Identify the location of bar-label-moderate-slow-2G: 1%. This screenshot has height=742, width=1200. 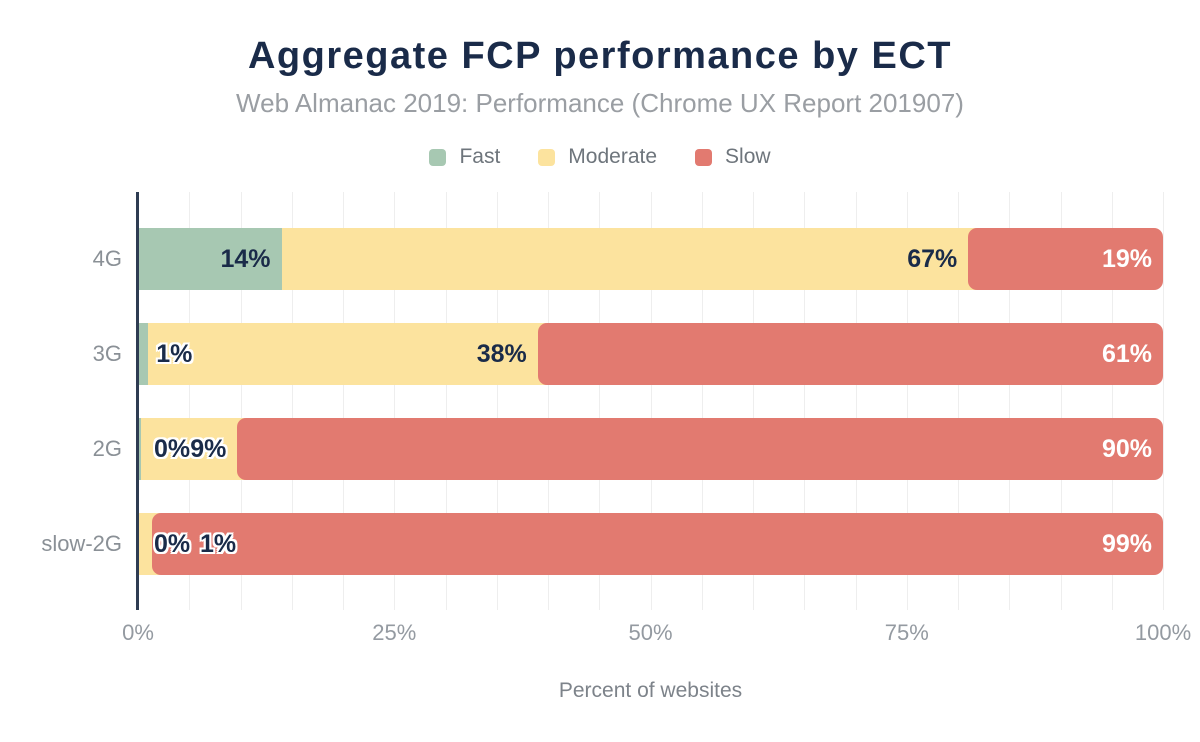
(218, 544).